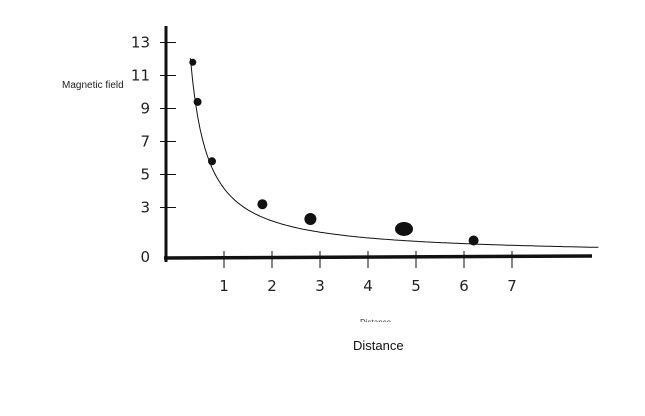  What do you see at coordinates (153, 150) in the screenshot?
I see `y-ticks: 0 3 5 7 9 11 13` at bounding box center [153, 150].